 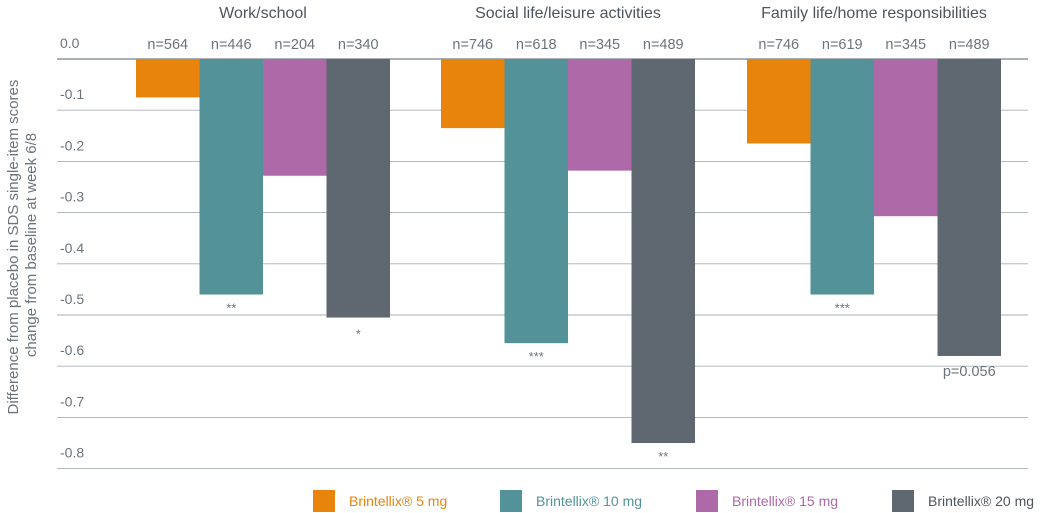 What do you see at coordinates (589, 501) in the screenshot?
I see `legend-label: Brintellix® 10 mg` at bounding box center [589, 501].